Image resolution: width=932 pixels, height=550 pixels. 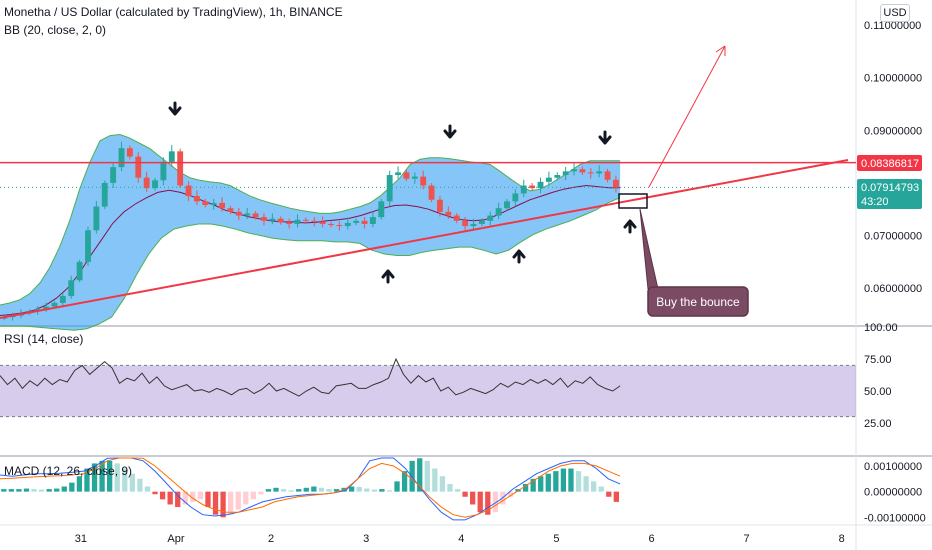 What do you see at coordinates (842, 539) in the screenshot?
I see `time-tick-label: 8` at bounding box center [842, 539].